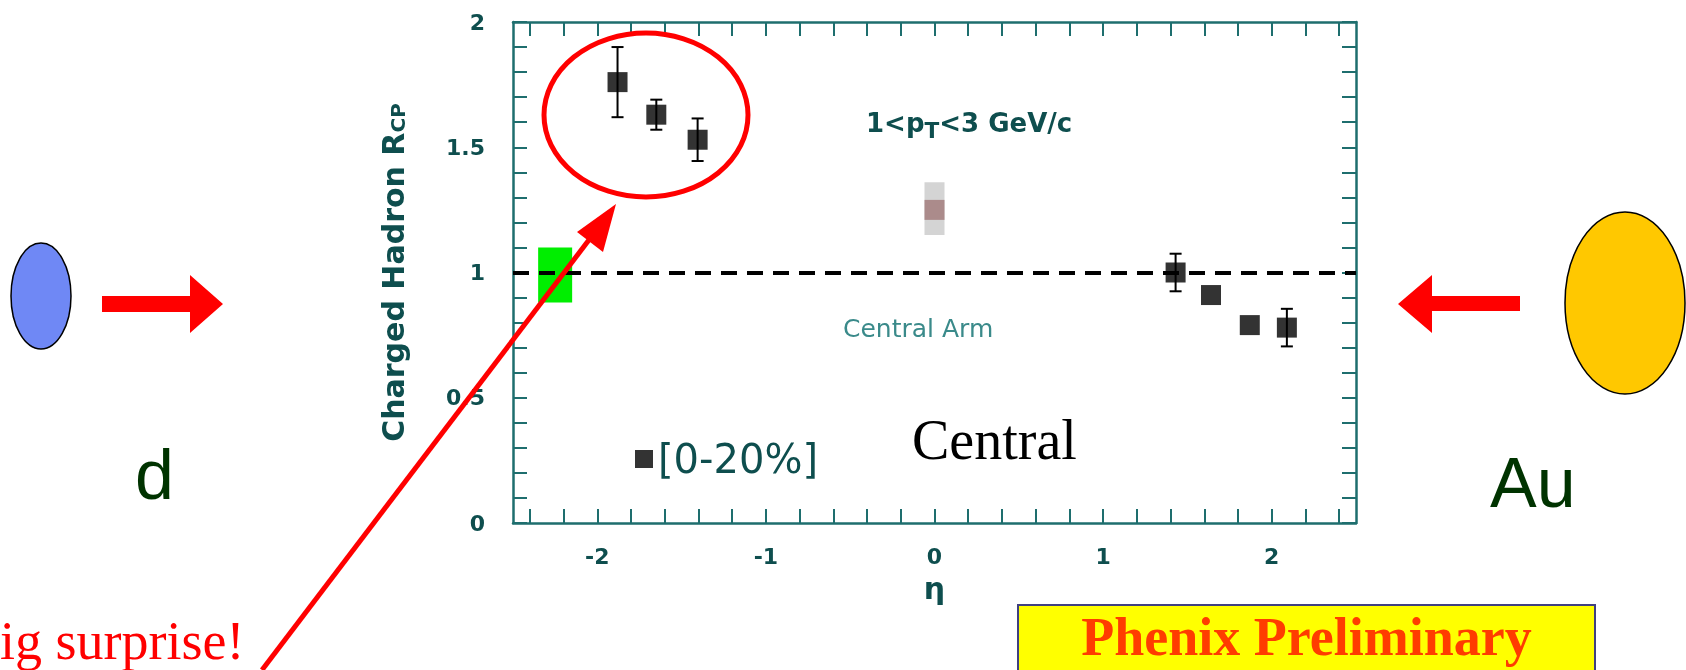 This screenshot has width=1686, height=670. What do you see at coordinates (477, 22) in the screenshot?
I see `y-tick-label: 2` at bounding box center [477, 22].